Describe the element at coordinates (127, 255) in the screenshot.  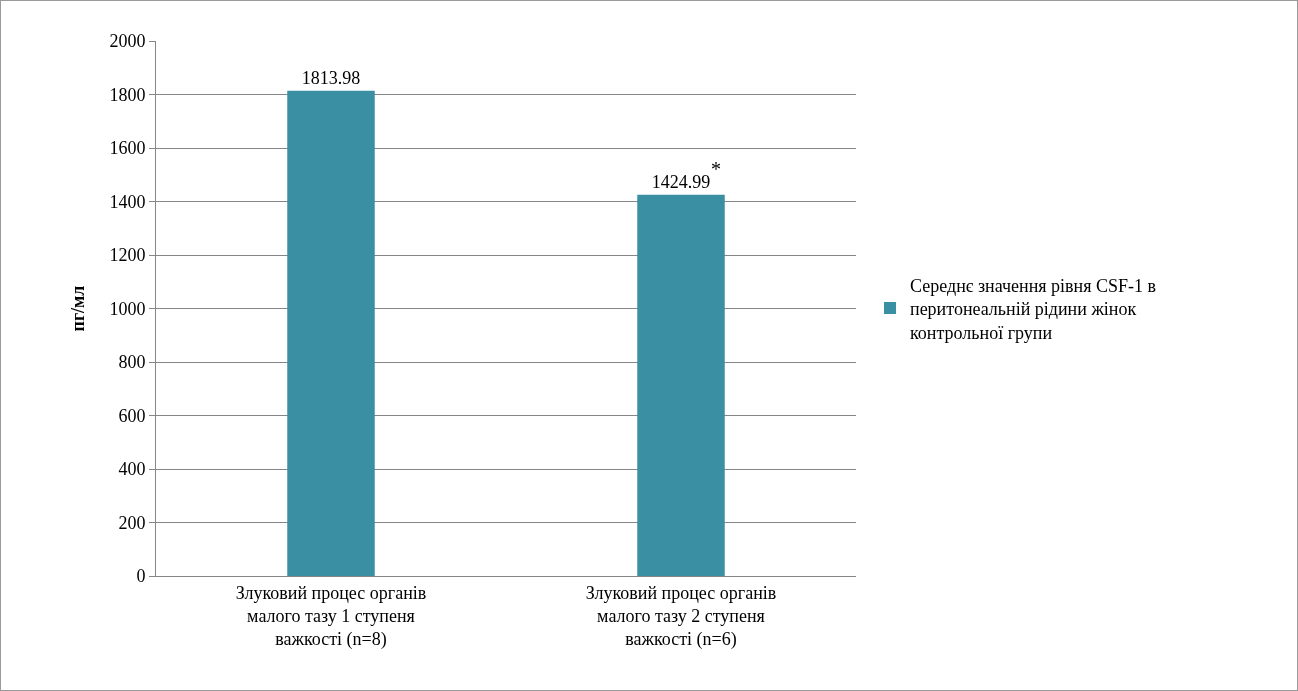
I see `y-tick-label: 1200` at that location.